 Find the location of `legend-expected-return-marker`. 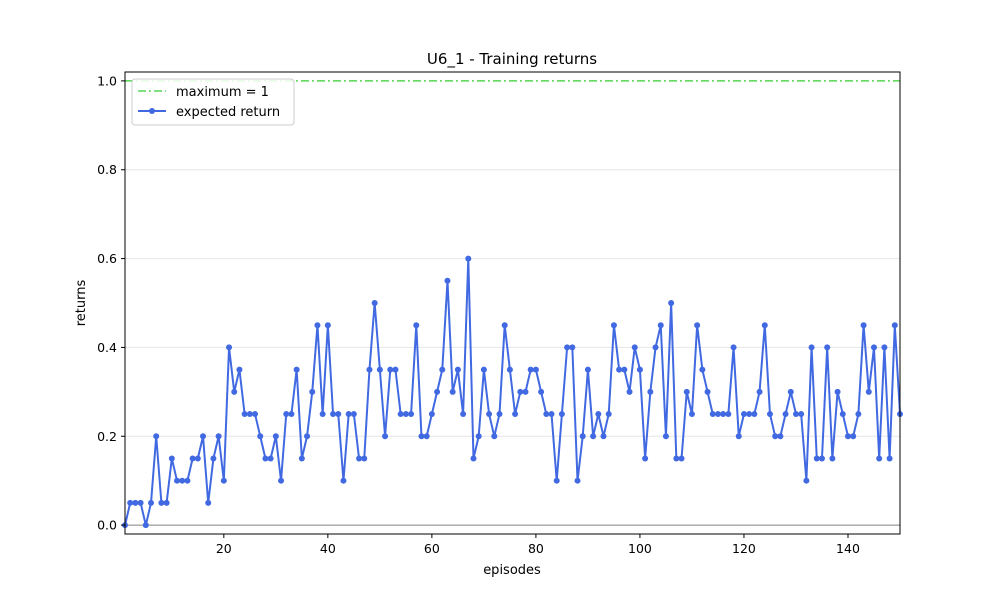

legend-expected-return-marker is located at coordinates (152, 111).